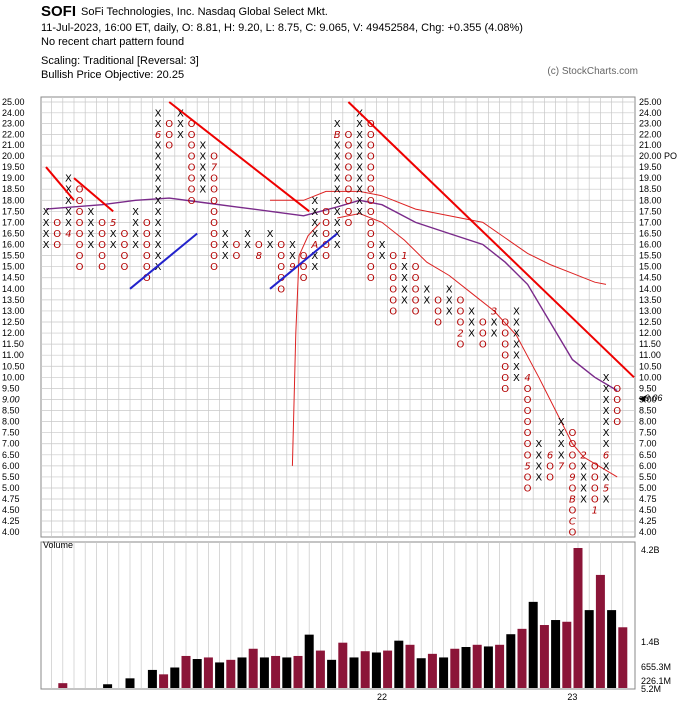 This screenshot has height=709, width=700. What do you see at coordinates (13, 124) in the screenshot?
I see `y-tick-left: 23.00` at bounding box center [13, 124].